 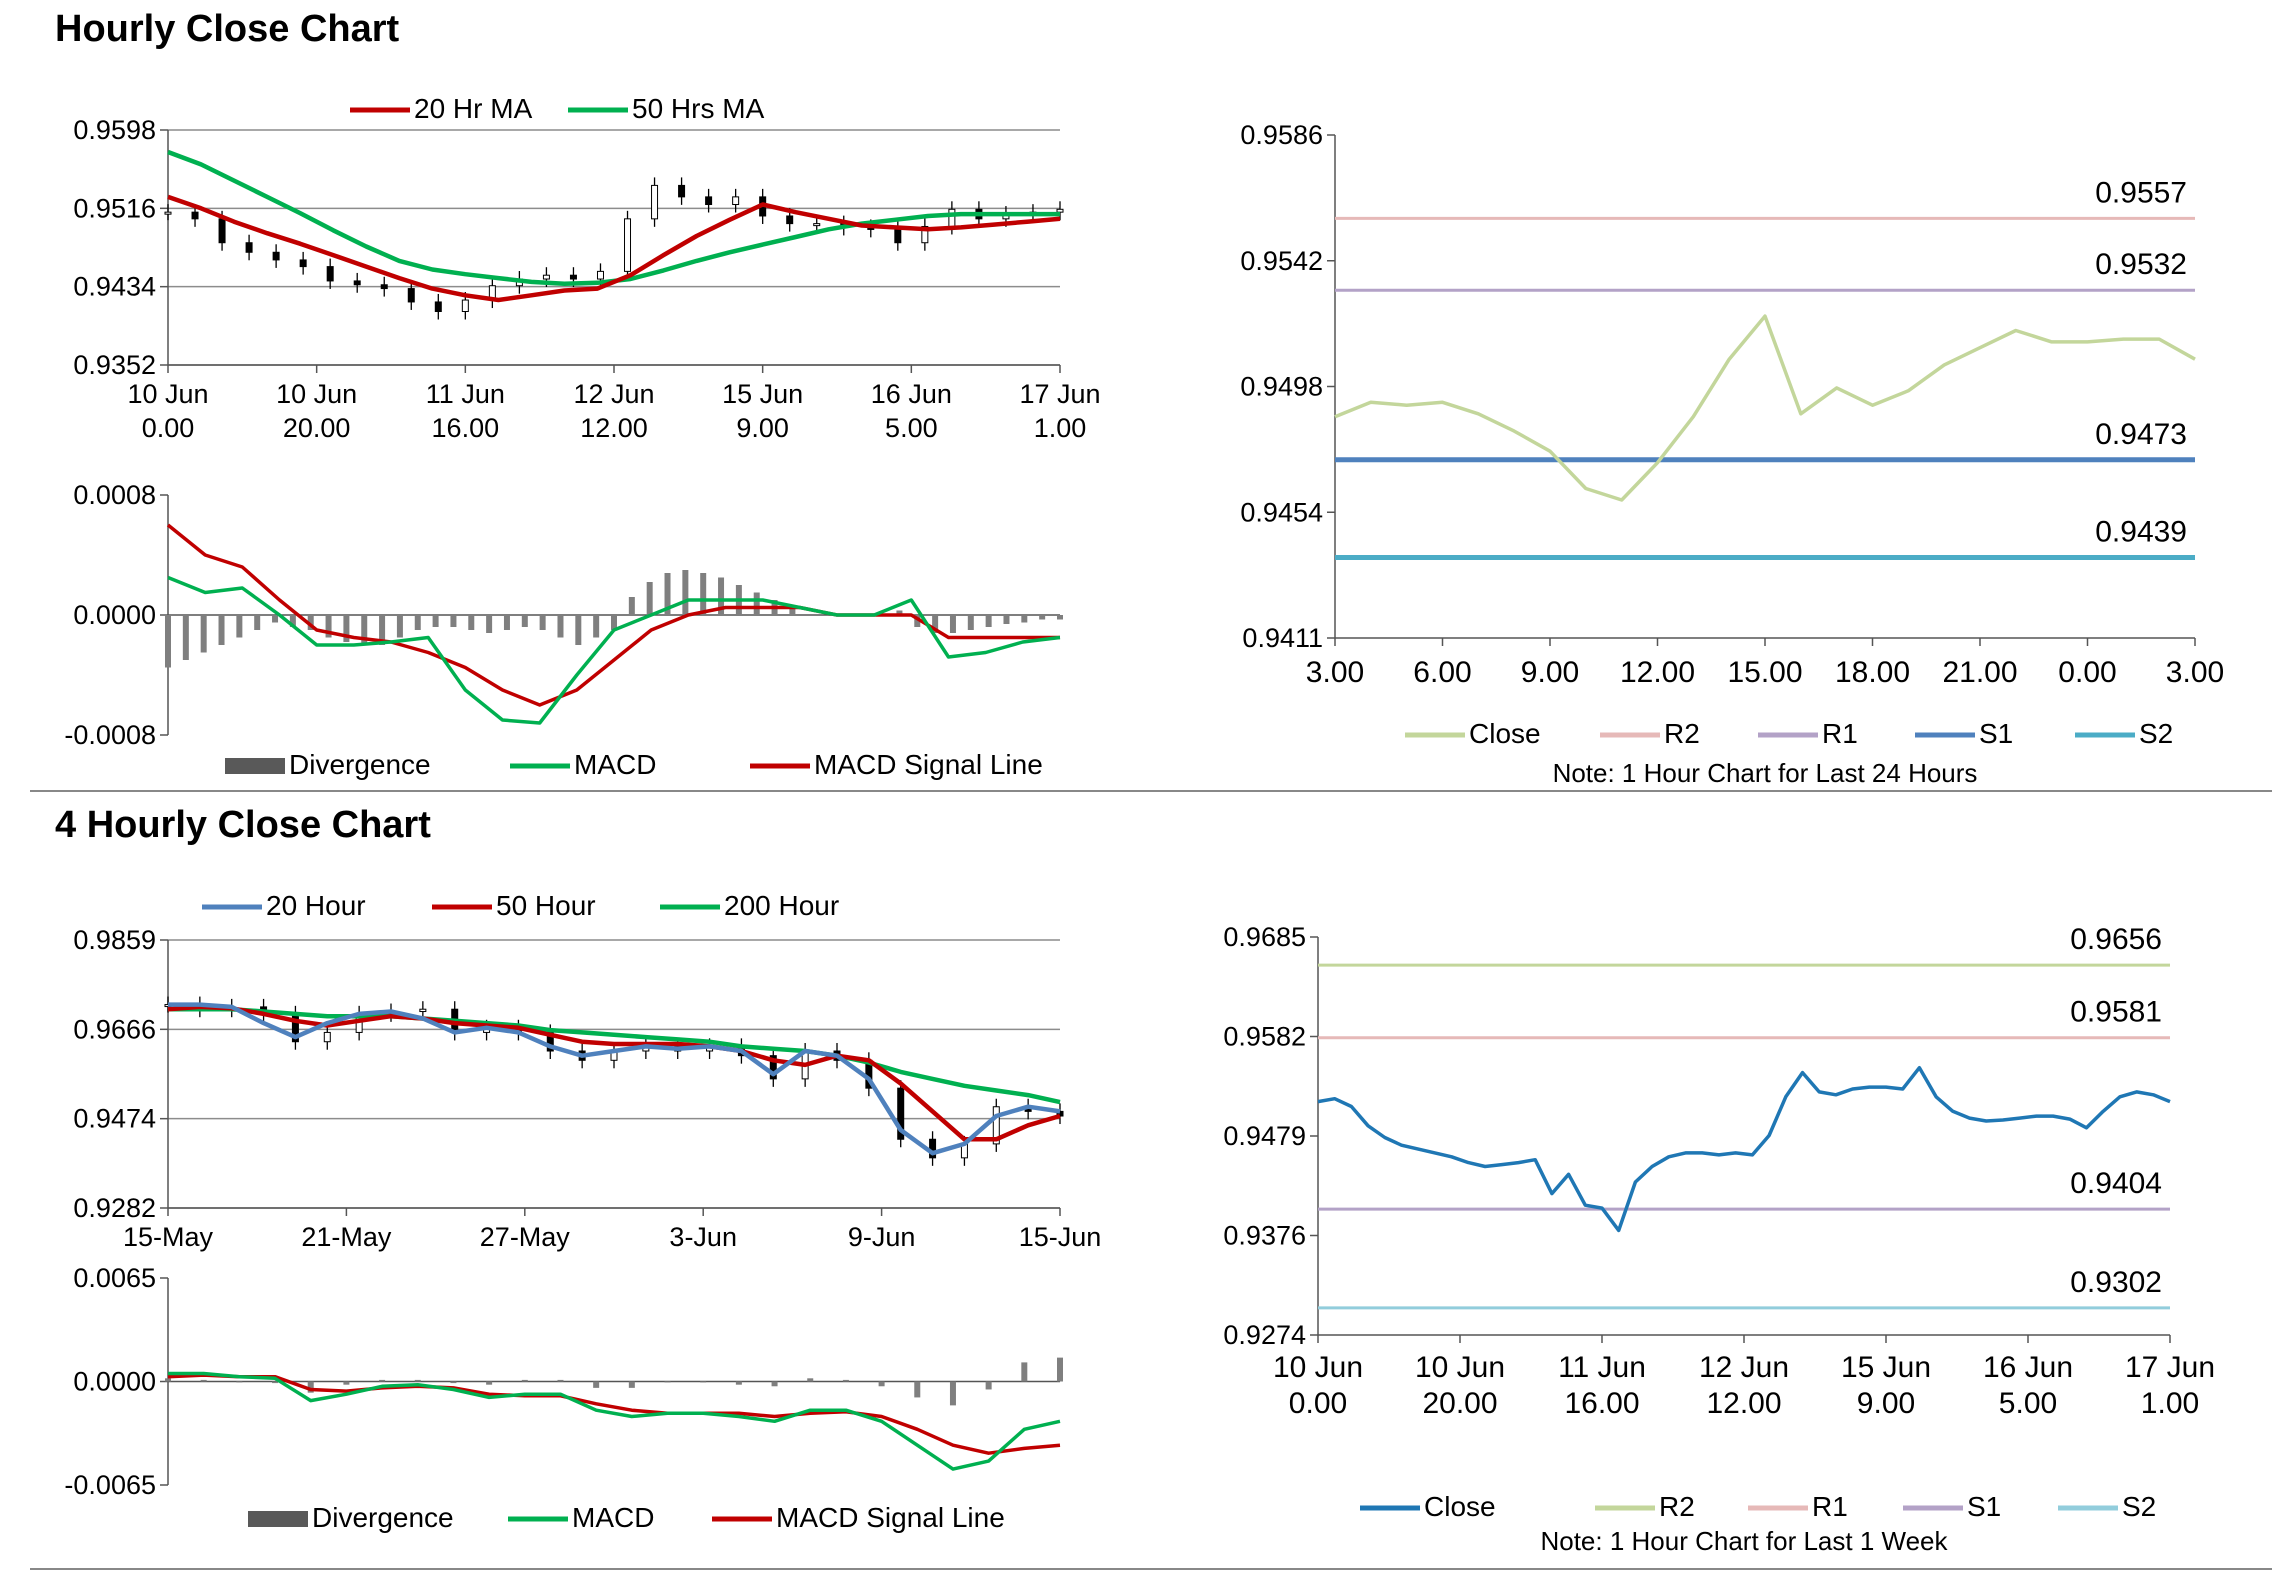 What do you see at coordinates (1459, 1403) in the screenshot?
I see `c6-xtick-time: 20.00` at bounding box center [1459, 1403].